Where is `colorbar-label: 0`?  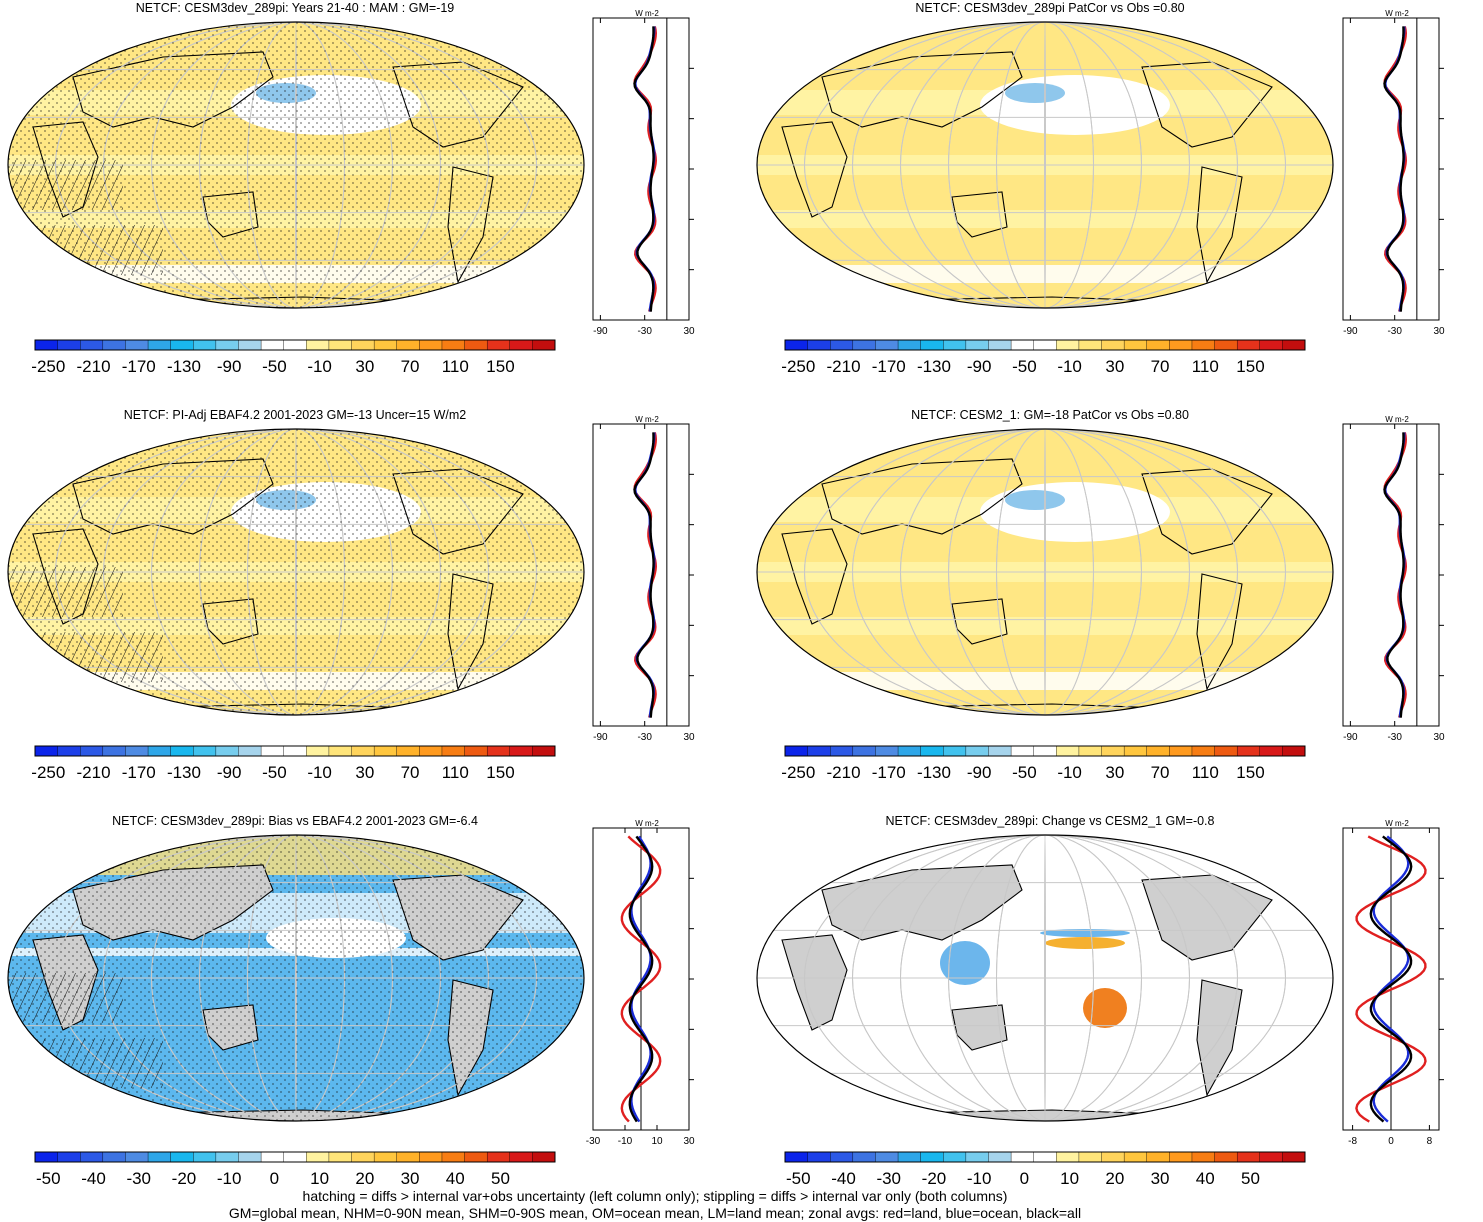
colorbar-label: 0 is located at coordinates (1024, 1178).